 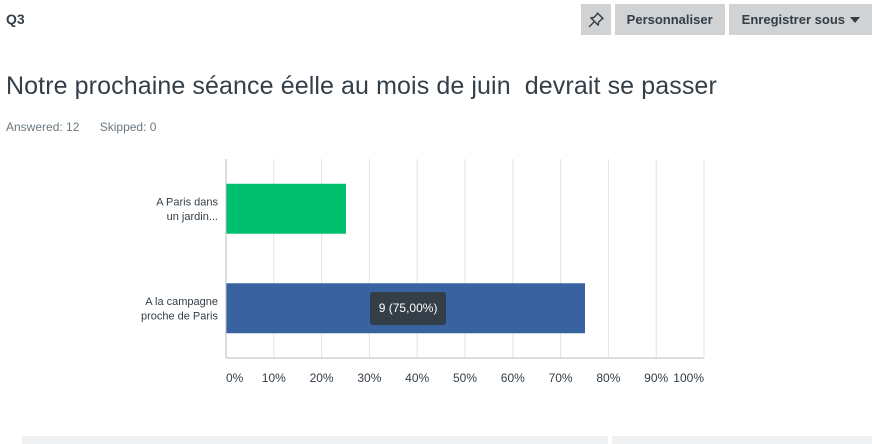 What do you see at coordinates (181, 302) in the screenshot?
I see `category-label: A la campagne` at bounding box center [181, 302].